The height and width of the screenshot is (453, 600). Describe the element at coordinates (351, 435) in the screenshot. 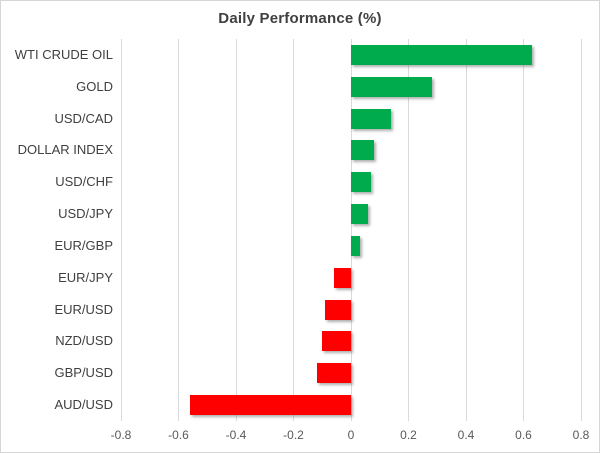

I see `x-tick-label: 0` at that location.